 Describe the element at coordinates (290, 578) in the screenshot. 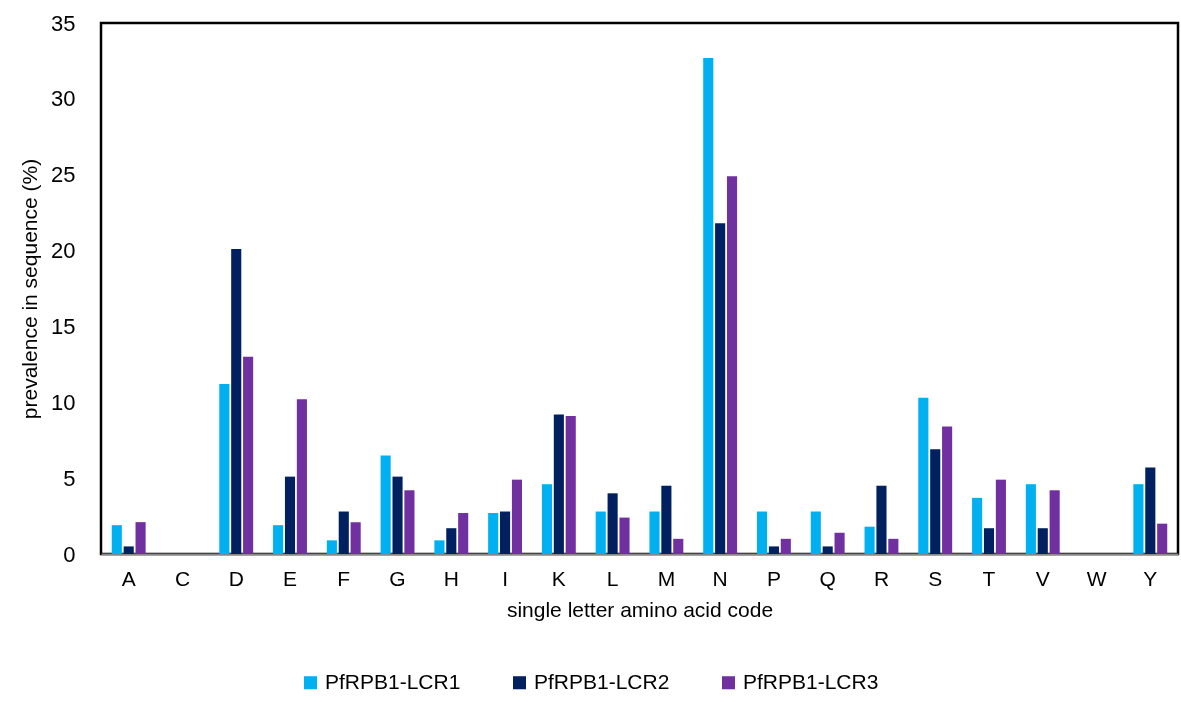

I see `x-tick-label: E` at that location.